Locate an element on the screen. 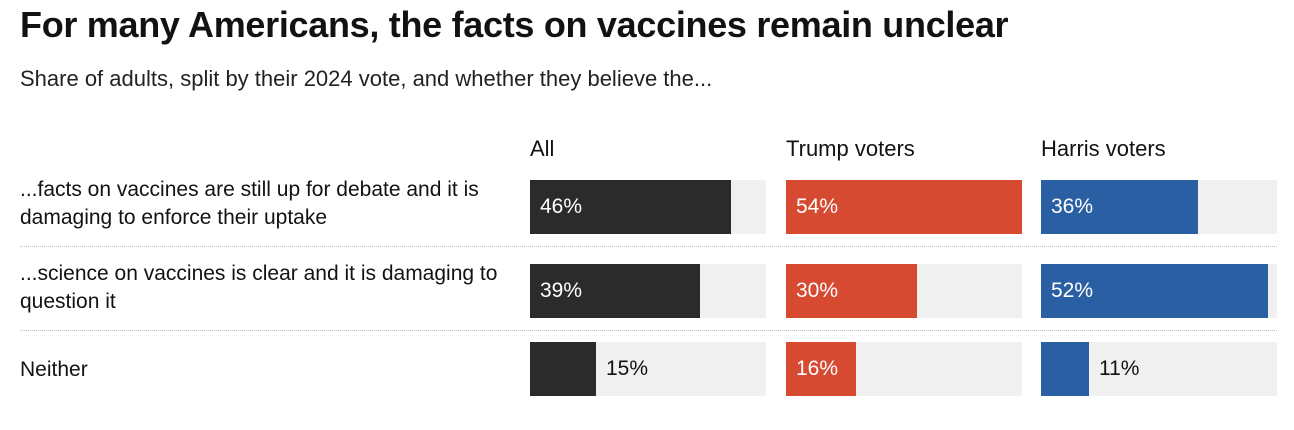 The height and width of the screenshot is (430, 1294). bar-track: 30% is located at coordinates (904, 291).